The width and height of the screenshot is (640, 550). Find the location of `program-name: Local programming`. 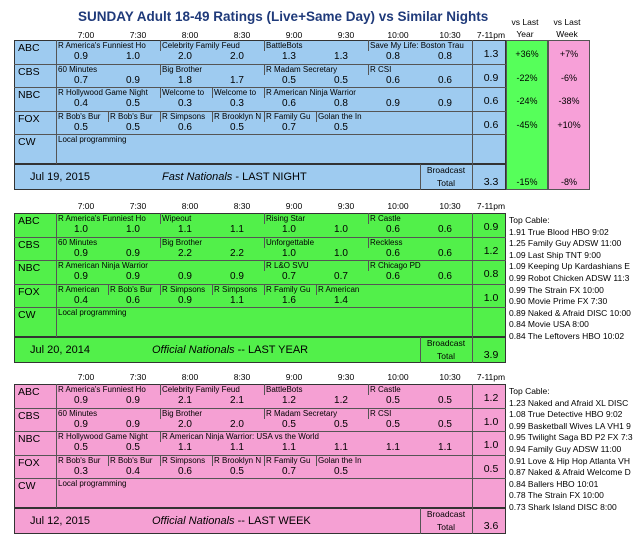

program-name: Local programming is located at coordinates (92, 483).